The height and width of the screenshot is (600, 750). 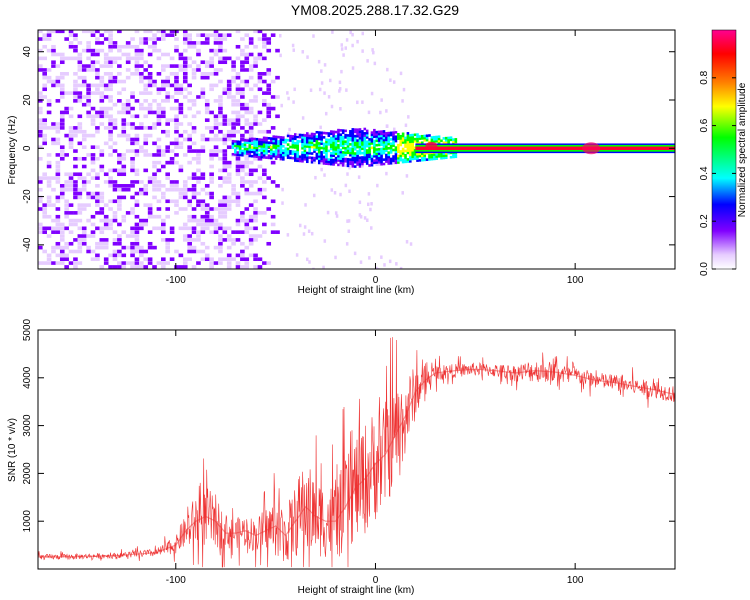 I want to click on colorbar-tick-label: 0.0, so click(x=704, y=269).